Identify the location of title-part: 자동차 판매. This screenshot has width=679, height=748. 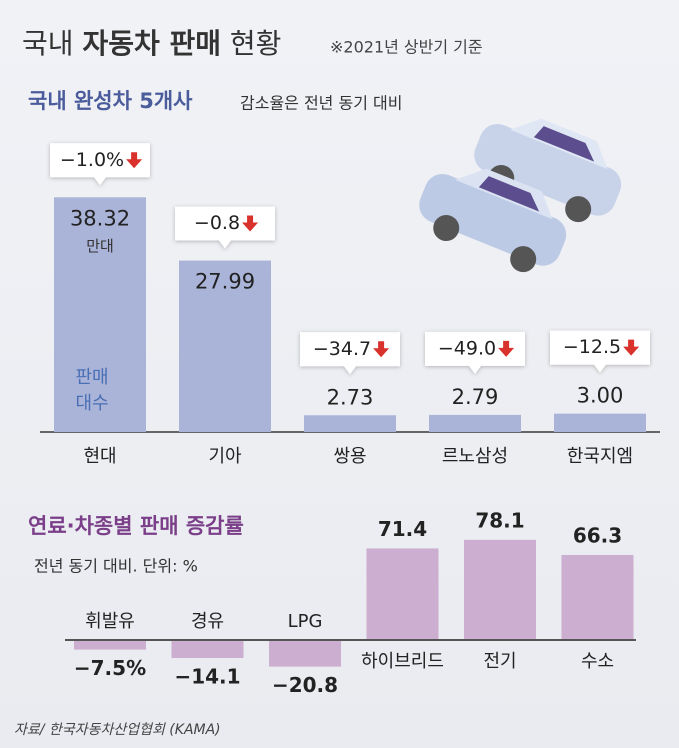
(151, 43).